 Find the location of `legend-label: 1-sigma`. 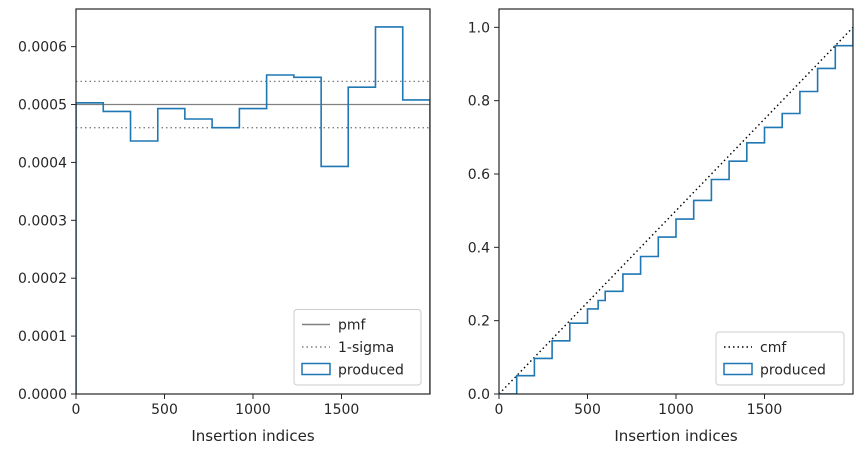

legend-label: 1-sigma is located at coordinates (366, 348).